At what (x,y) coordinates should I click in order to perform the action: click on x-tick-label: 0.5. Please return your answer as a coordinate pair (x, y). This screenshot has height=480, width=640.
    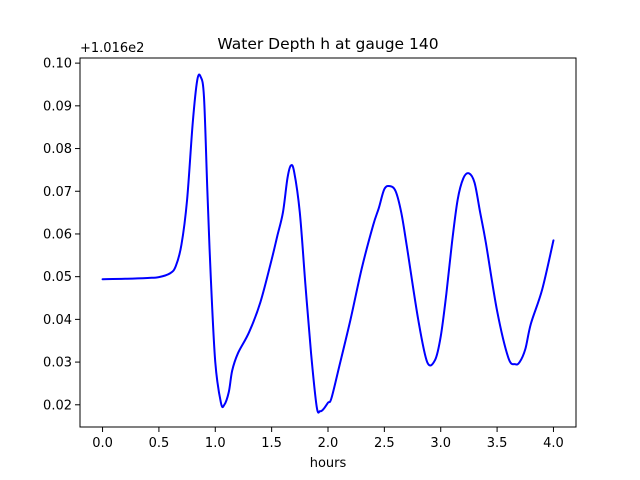
    Looking at the image, I should click on (159, 443).